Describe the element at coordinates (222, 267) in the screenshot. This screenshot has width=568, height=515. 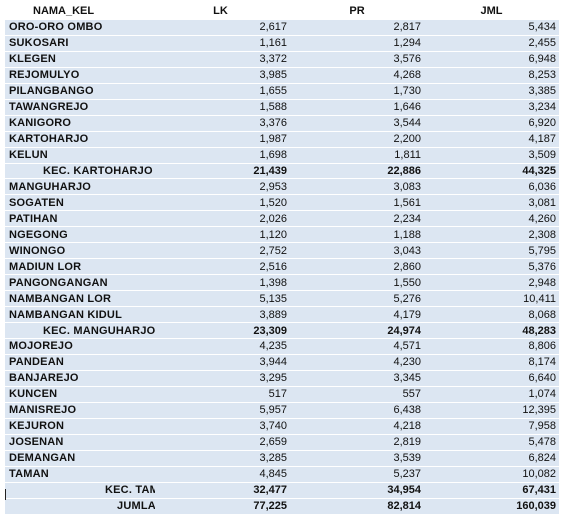
I see `cell-lk: 2,516` at that location.